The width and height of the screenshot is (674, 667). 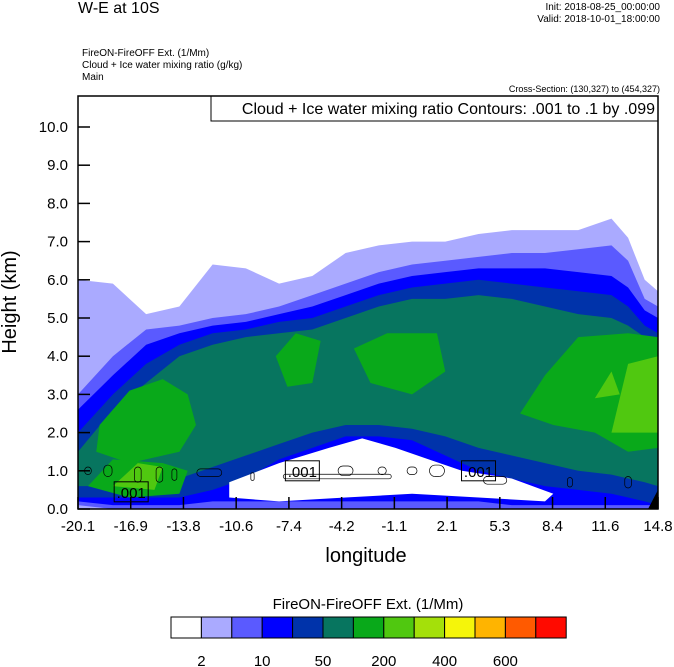 What do you see at coordinates (119, 8) in the screenshot?
I see `plot-title: W-E at 10S` at bounding box center [119, 8].